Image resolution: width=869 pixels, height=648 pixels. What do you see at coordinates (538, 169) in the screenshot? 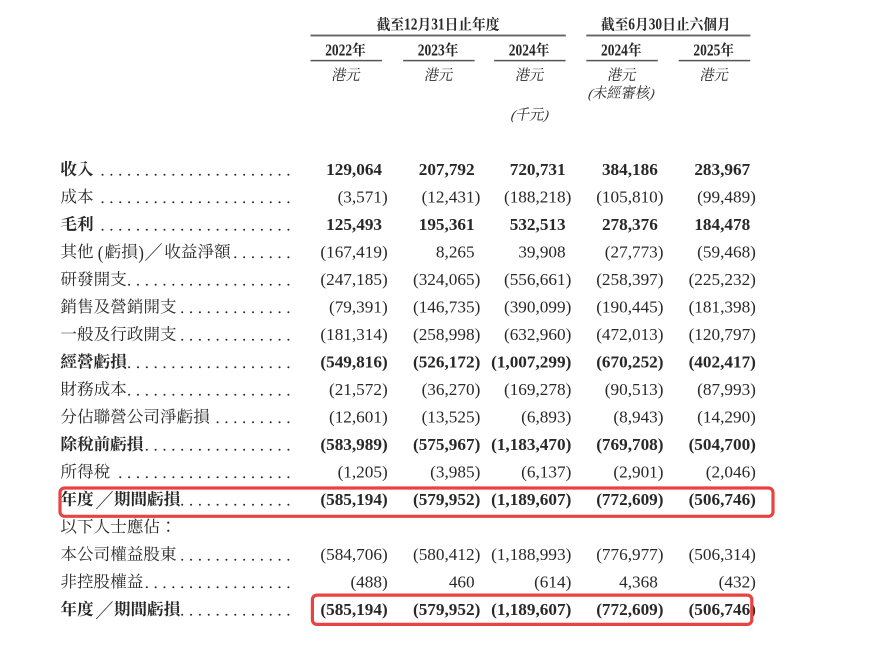
I see `svg-text: 720,731` at bounding box center [538, 169].